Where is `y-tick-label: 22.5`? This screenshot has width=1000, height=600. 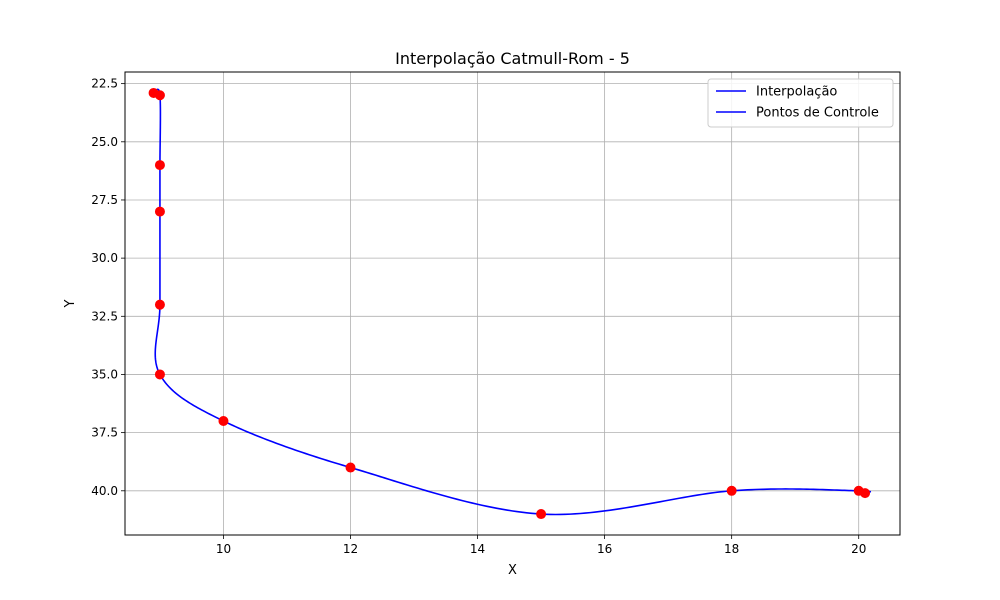
y-tick-label: 22.5 is located at coordinates (104, 84).